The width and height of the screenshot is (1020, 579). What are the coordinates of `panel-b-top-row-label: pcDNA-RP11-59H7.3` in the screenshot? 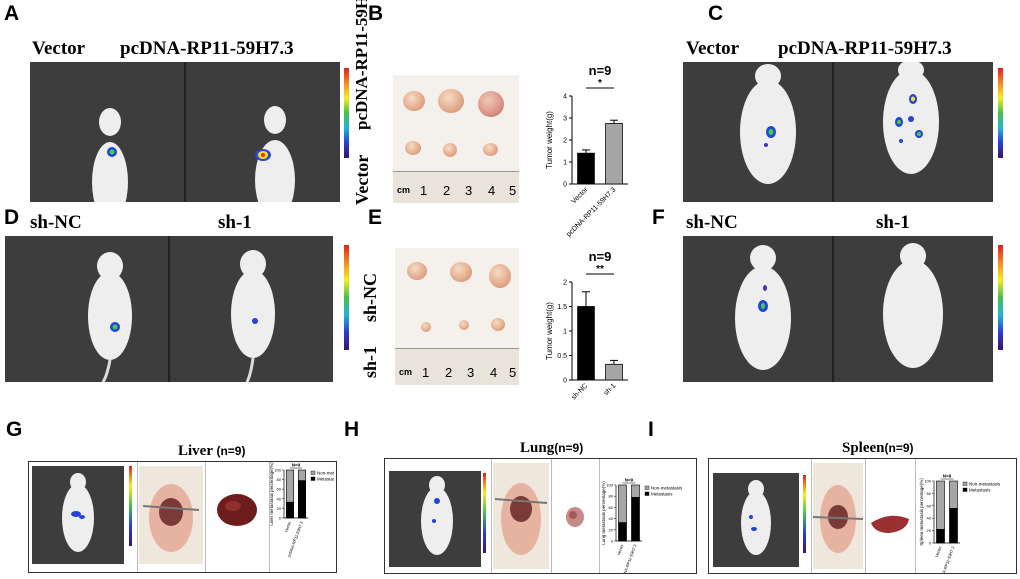 It's located at (361, 65).